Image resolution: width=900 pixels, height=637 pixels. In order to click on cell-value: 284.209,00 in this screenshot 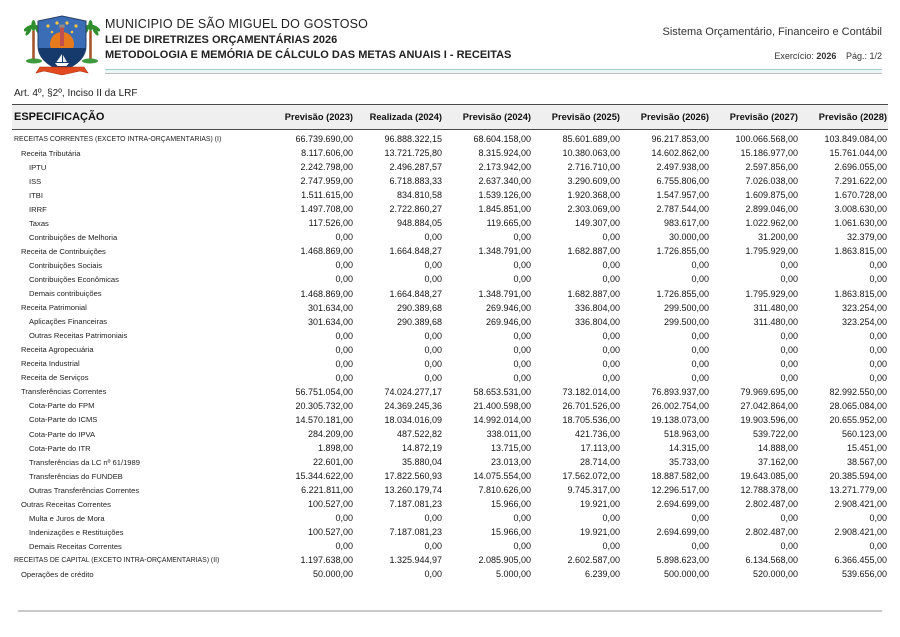, I will do `click(330, 434)`.